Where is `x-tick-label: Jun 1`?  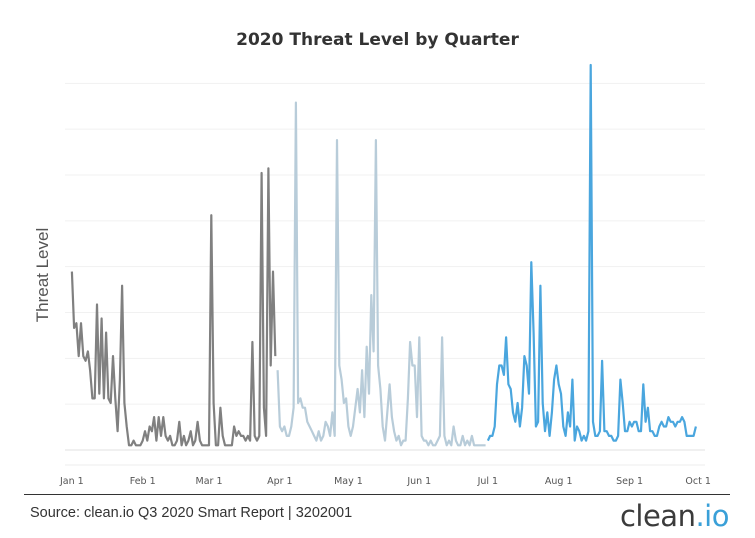
x-tick-label: Jun 1 is located at coordinates (418, 481).